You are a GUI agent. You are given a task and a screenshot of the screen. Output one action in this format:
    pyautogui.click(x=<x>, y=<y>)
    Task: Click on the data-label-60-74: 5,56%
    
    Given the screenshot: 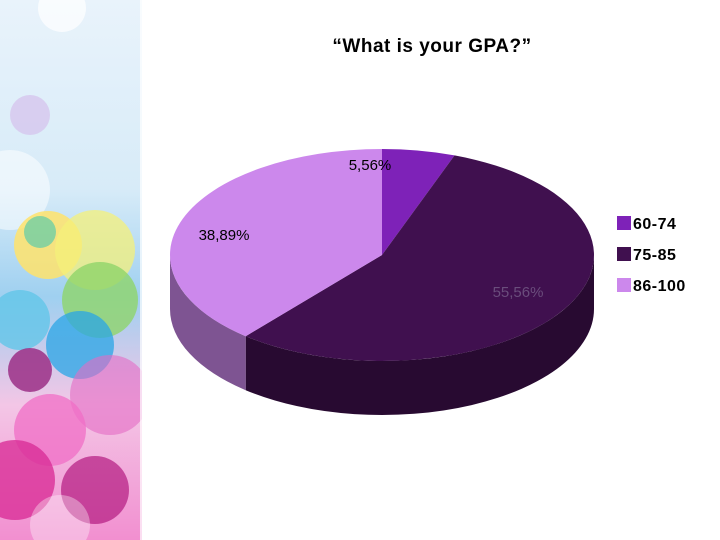 What is the action you would take?
    pyautogui.click(x=370, y=165)
    